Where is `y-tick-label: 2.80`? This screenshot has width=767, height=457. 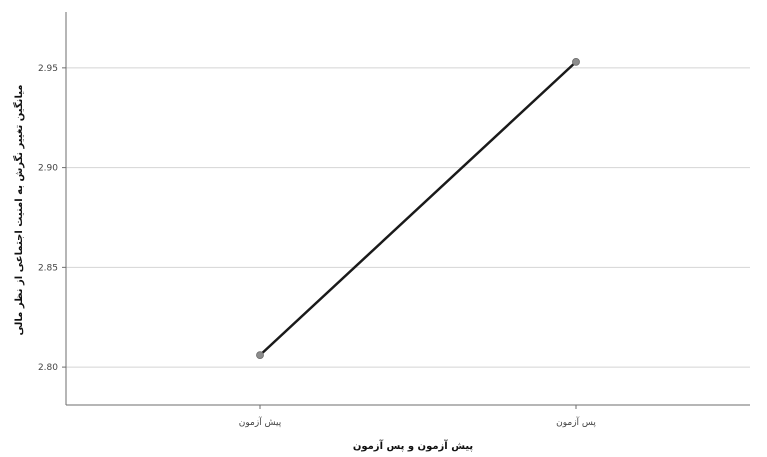
y-tick-label: 2.80 is located at coordinates (48, 368).